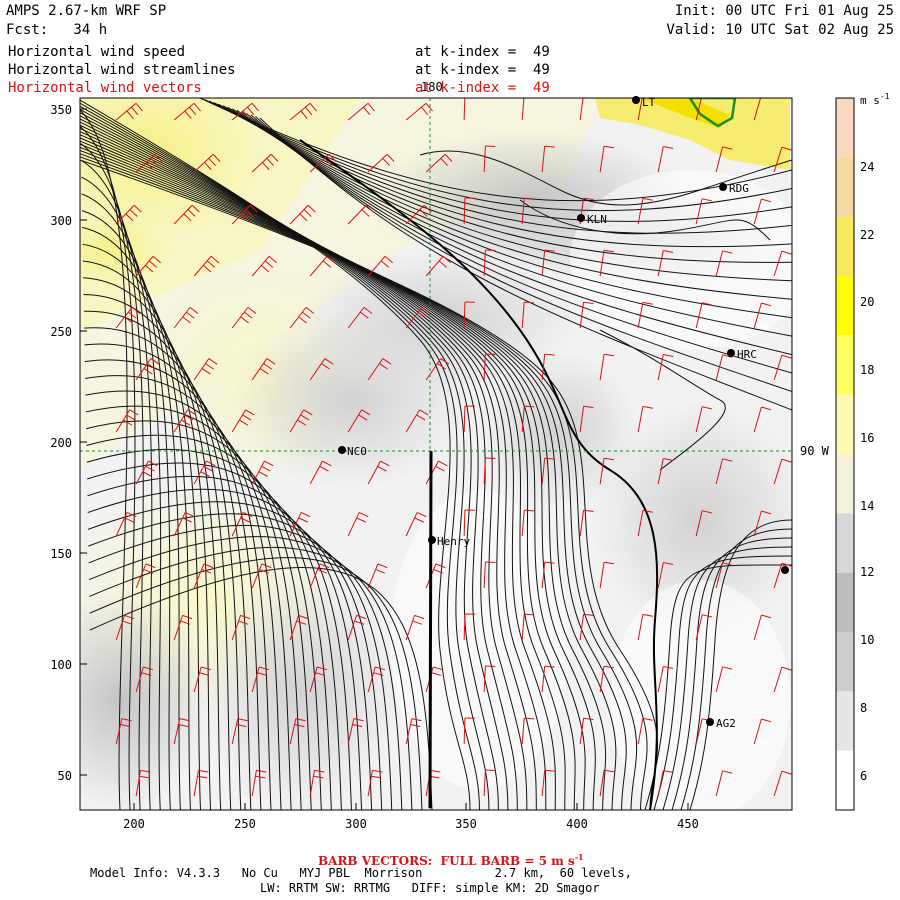  What do you see at coordinates (649, 102) in the screenshot?
I see `station-lt-label: LT` at bounding box center [649, 102].